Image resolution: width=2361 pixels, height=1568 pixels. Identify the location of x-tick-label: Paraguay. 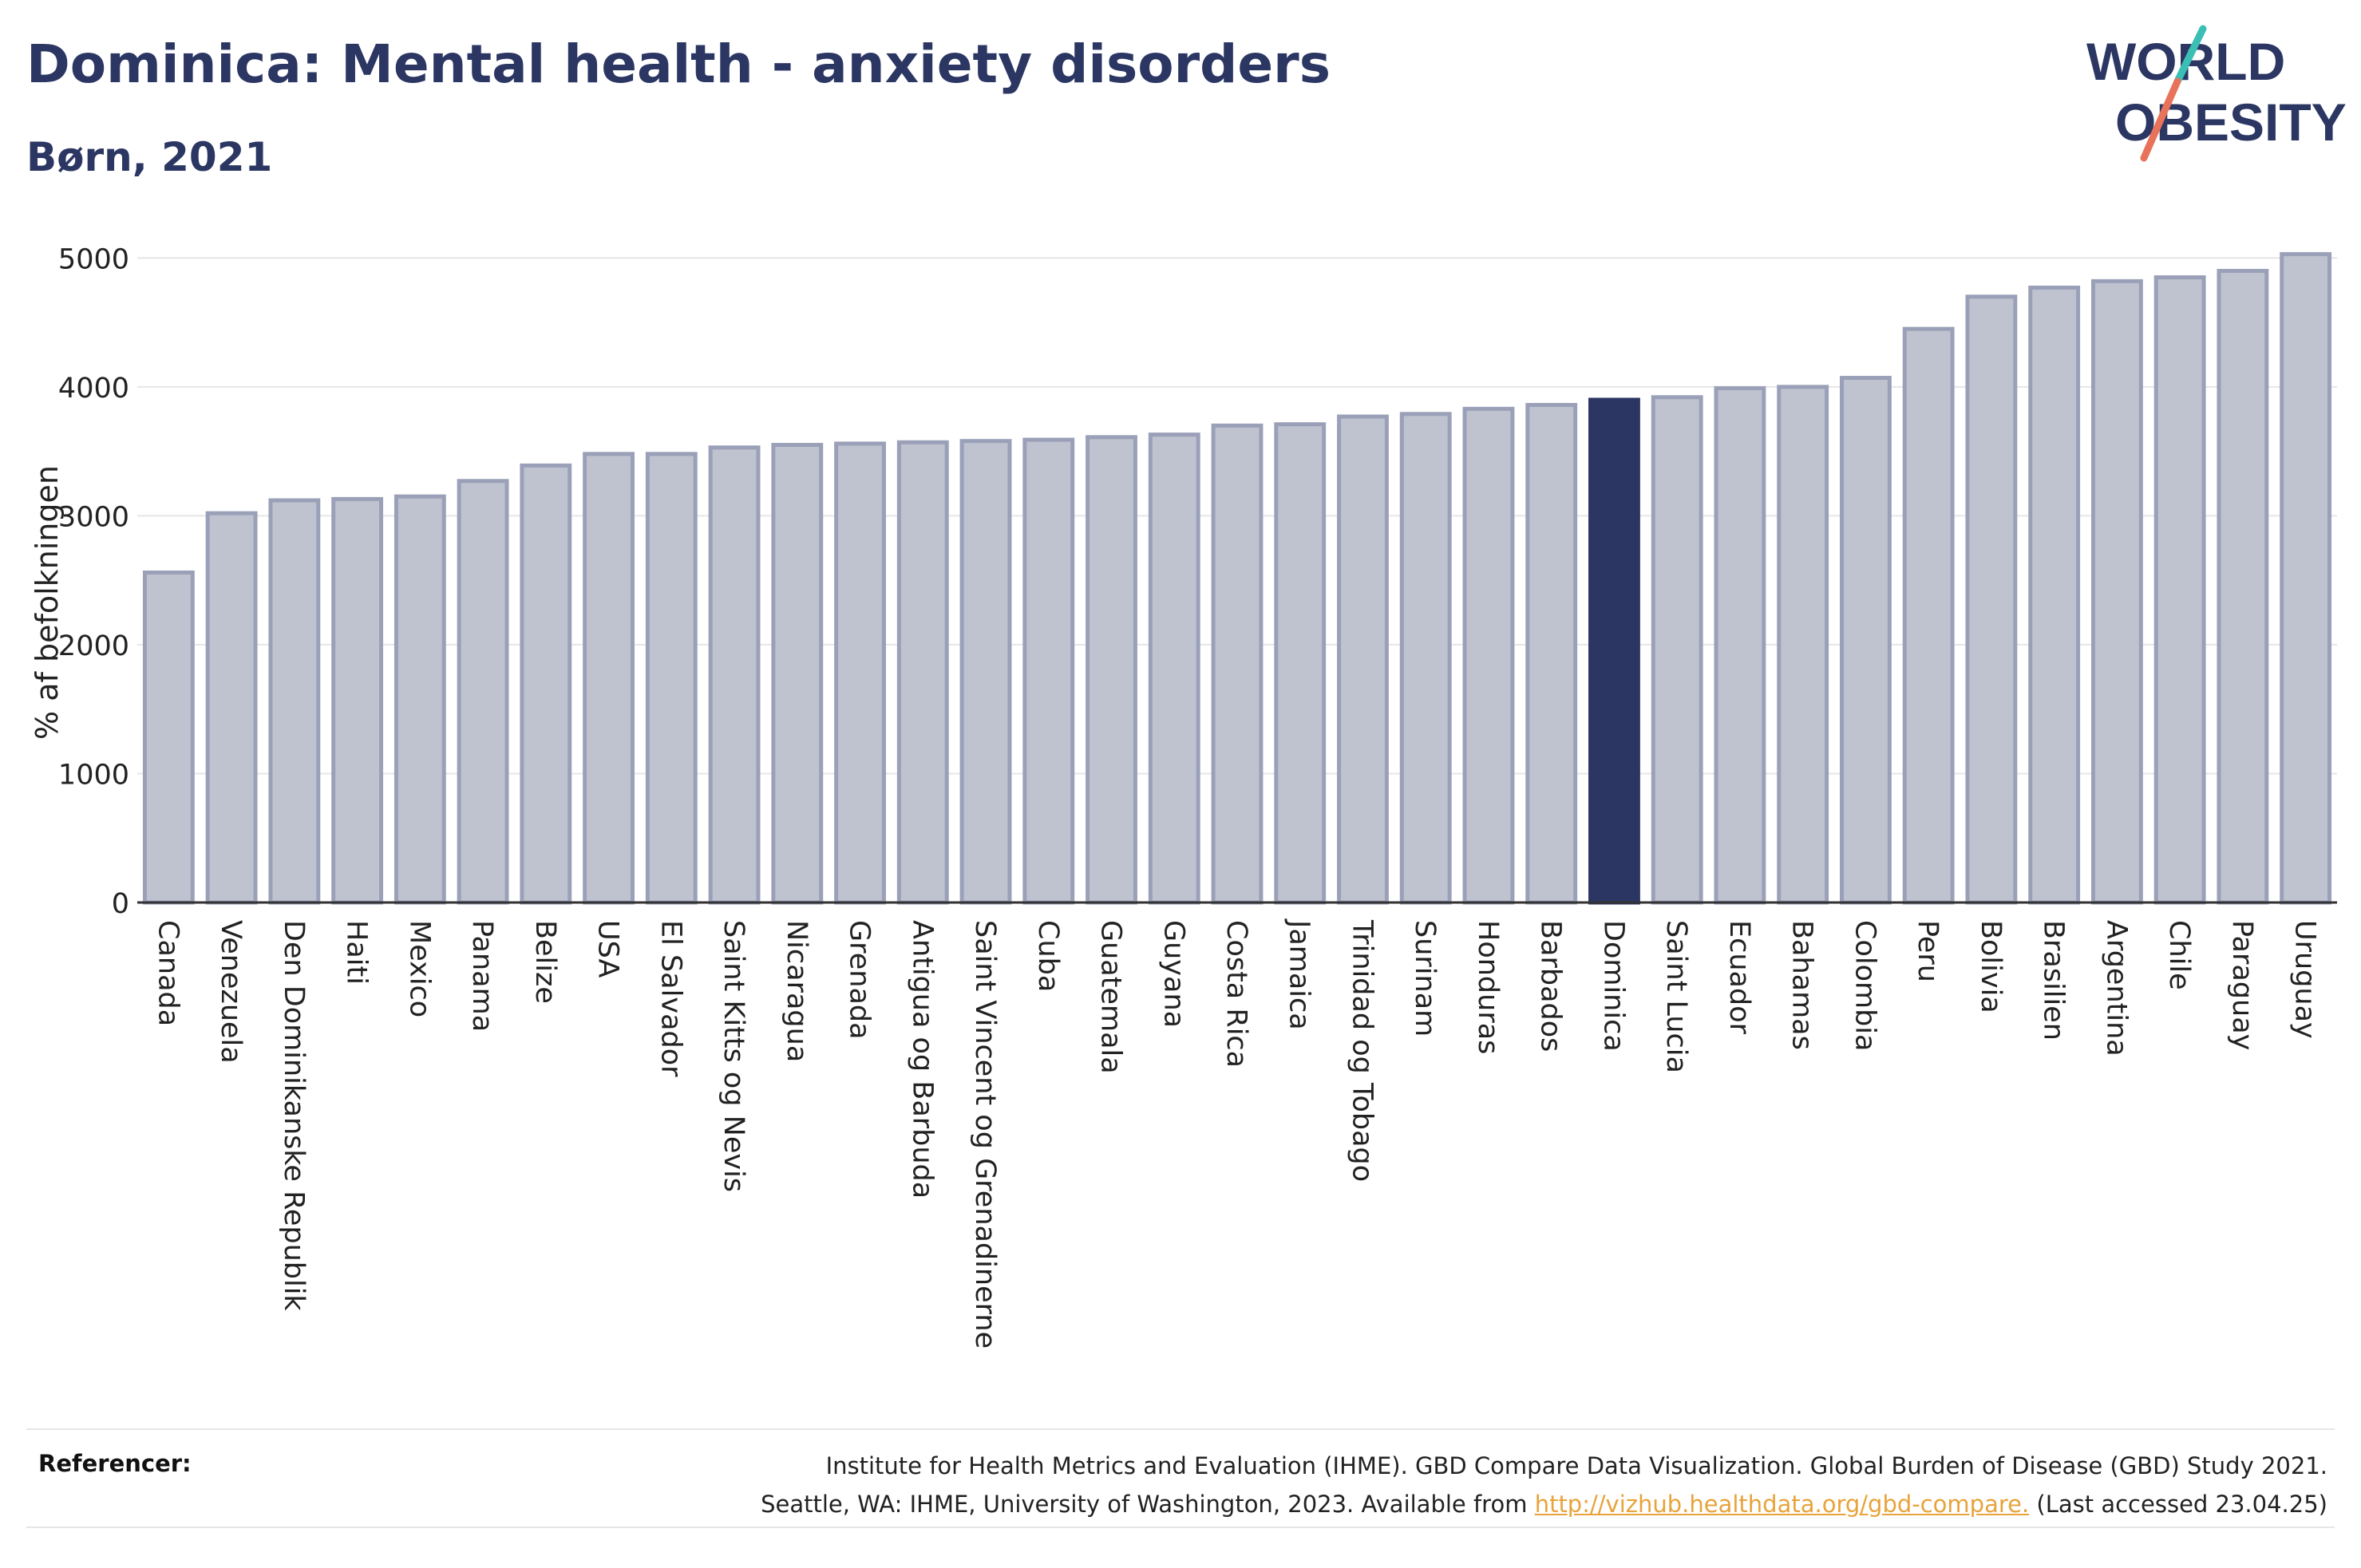
(2242, 985).